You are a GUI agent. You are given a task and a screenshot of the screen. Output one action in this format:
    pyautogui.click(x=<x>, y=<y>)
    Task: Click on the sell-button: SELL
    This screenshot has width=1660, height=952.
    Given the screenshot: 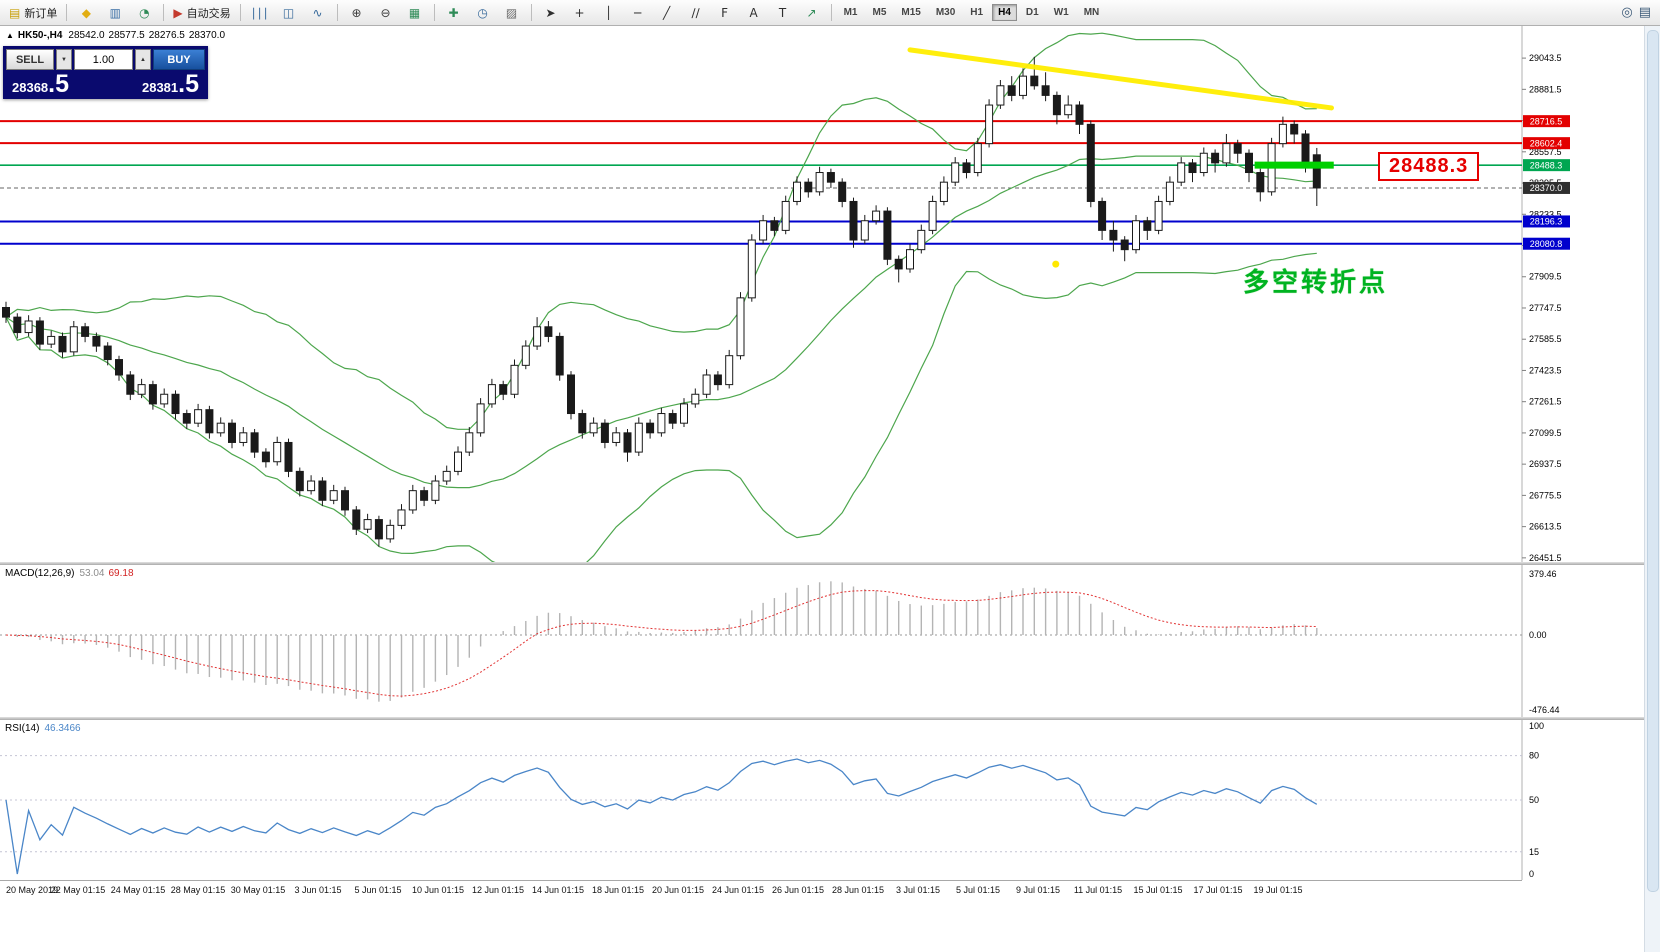 What is the action you would take?
    pyautogui.click(x=30, y=59)
    